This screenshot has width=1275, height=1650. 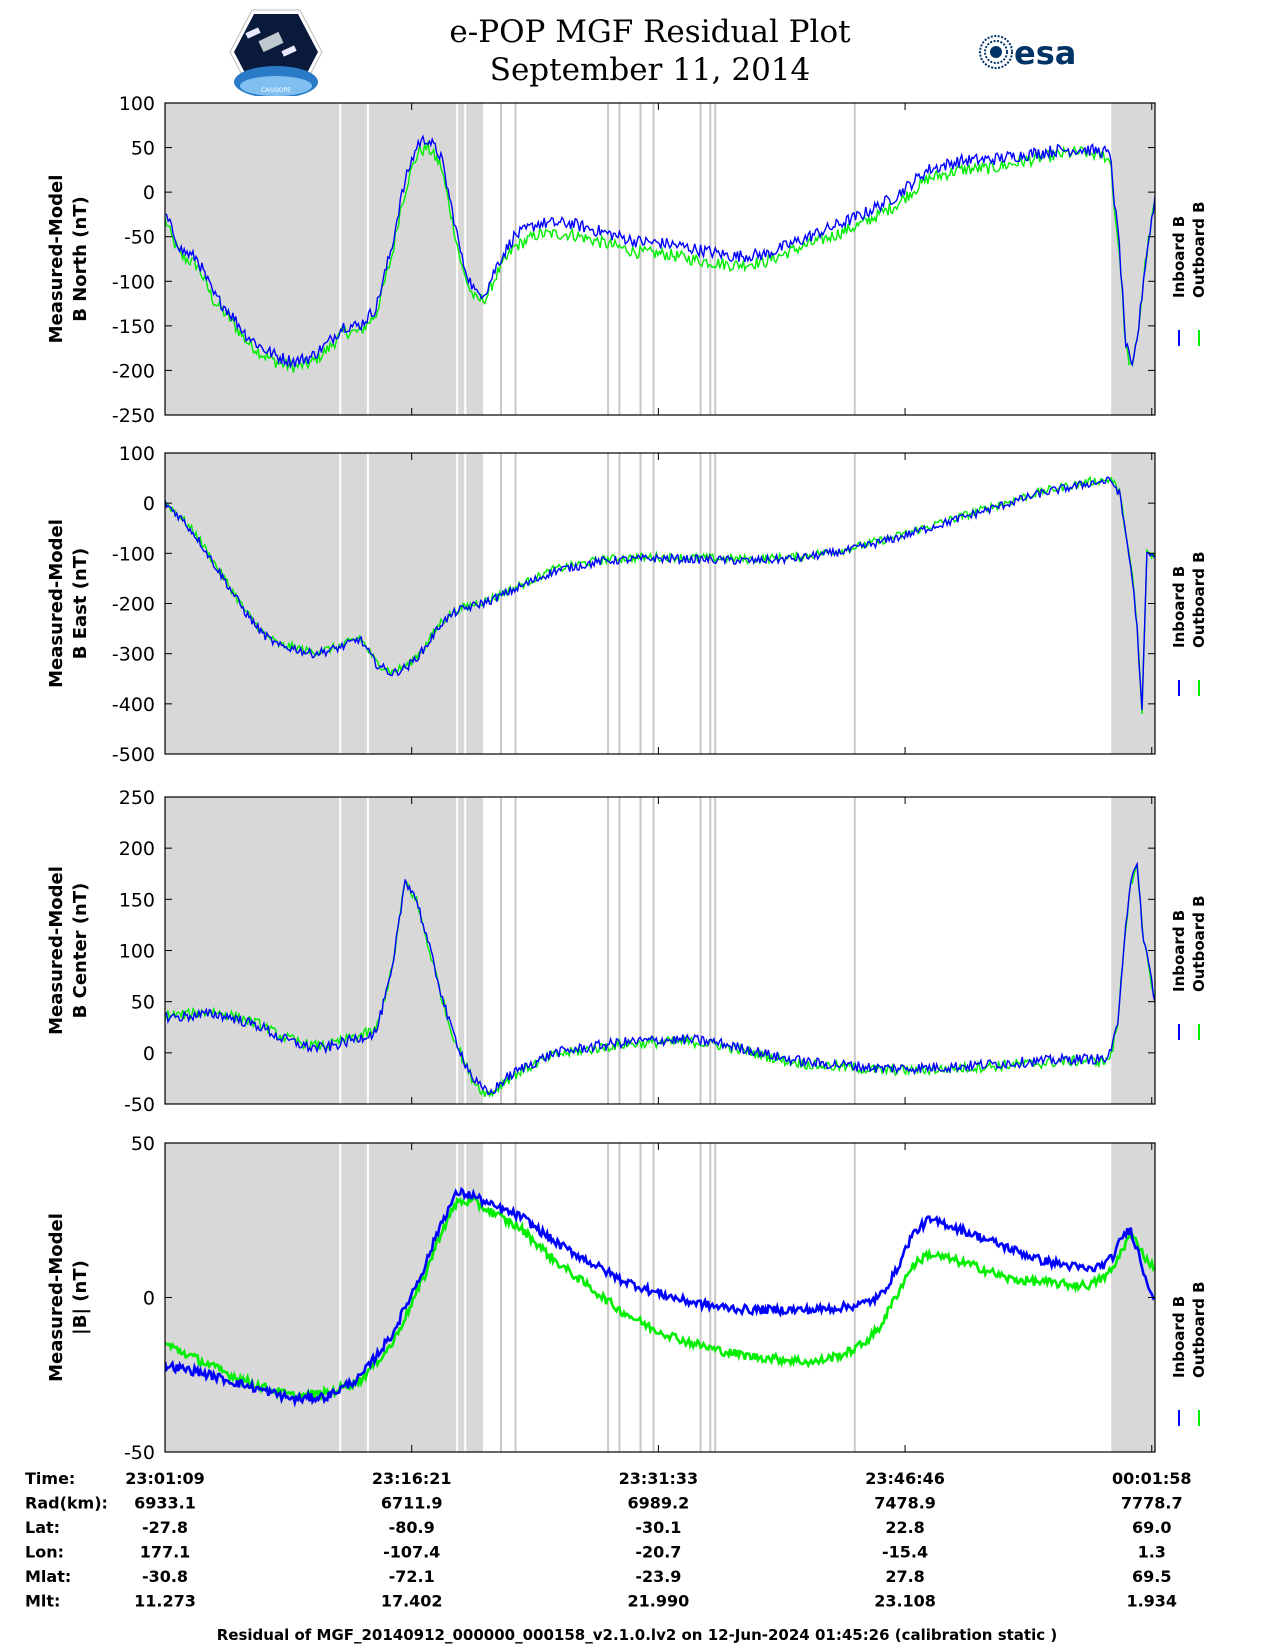 What do you see at coordinates (650, 32) in the screenshot?
I see `page-title: e-POP MGF Residual Plot` at bounding box center [650, 32].